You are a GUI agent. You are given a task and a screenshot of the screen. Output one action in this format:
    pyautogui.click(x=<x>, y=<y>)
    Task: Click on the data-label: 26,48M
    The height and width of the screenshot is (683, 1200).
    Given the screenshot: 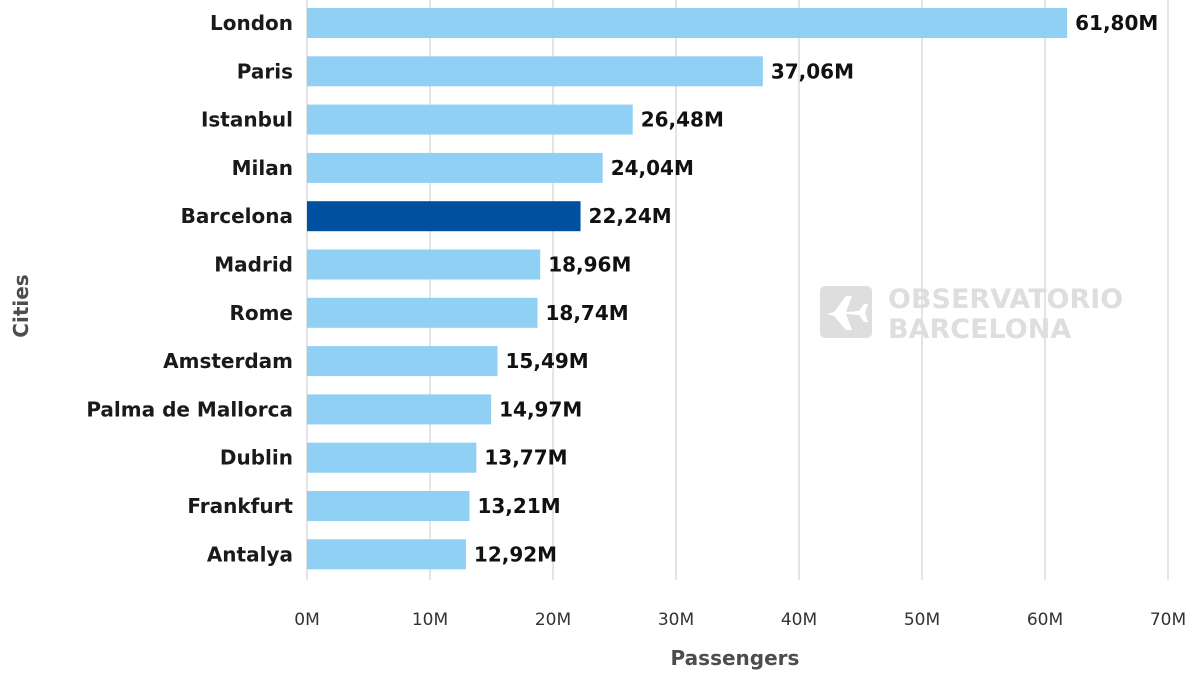 What is the action you would take?
    pyautogui.click(x=682, y=120)
    